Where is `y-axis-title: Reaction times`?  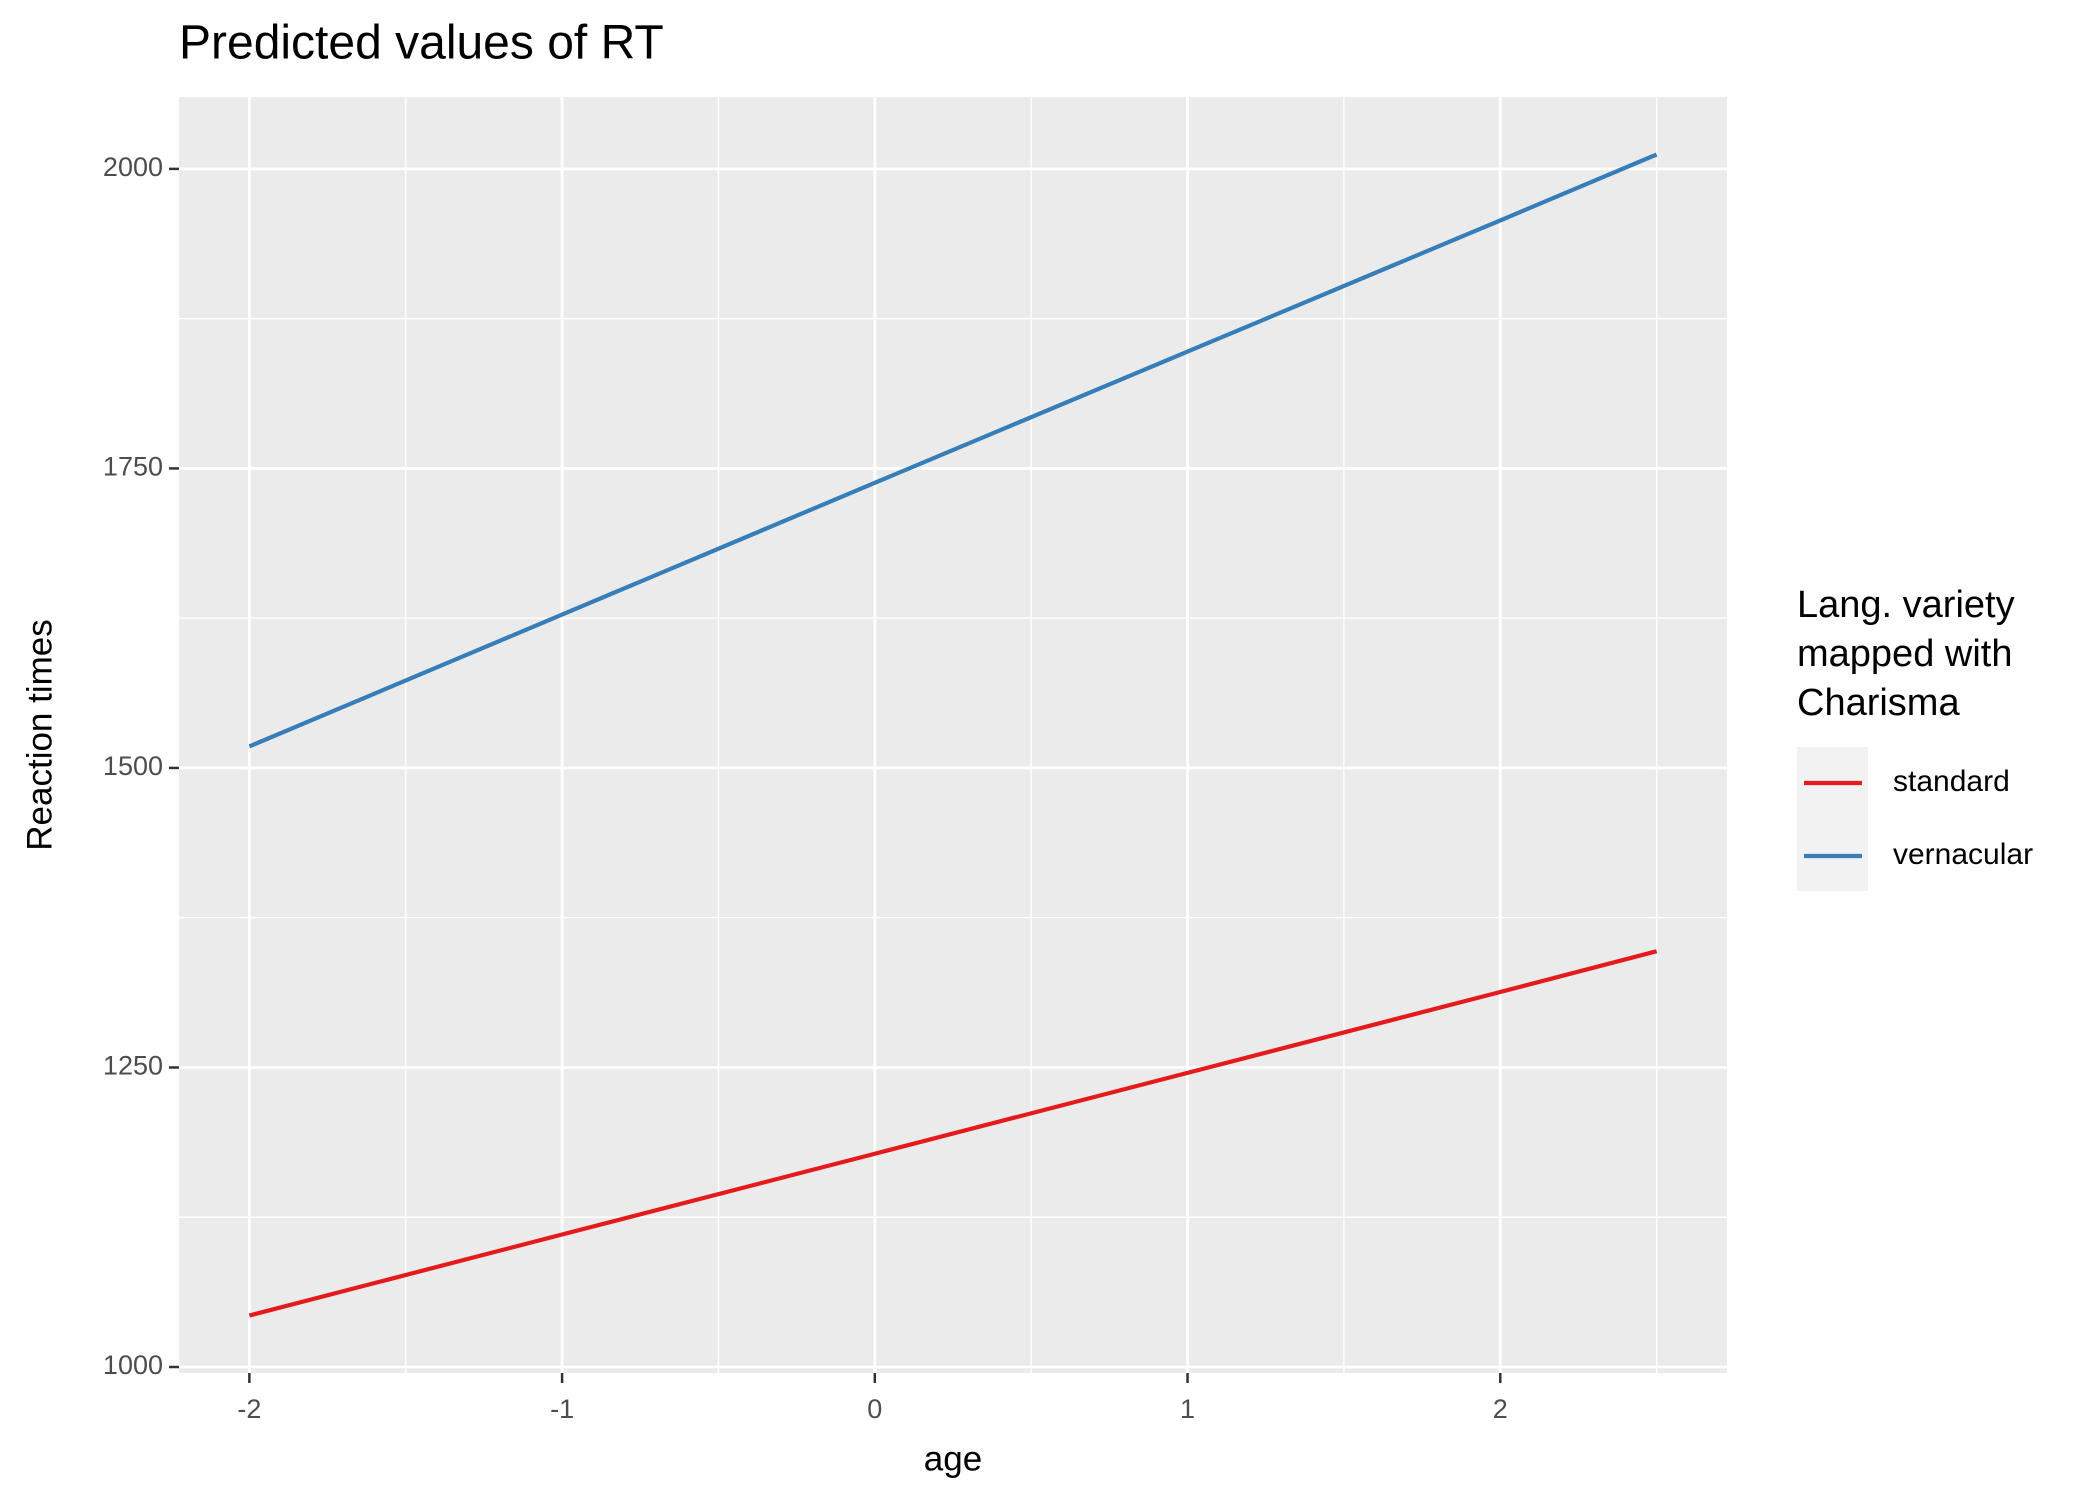 y-axis-title: Reaction times is located at coordinates (39, 734).